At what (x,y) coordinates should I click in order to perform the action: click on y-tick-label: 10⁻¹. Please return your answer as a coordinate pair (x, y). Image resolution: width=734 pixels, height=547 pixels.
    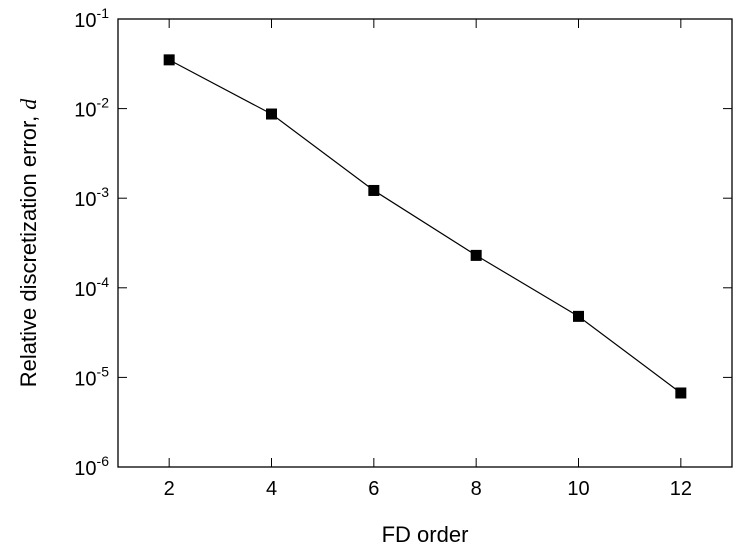
    Looking at the image, I should click on (91, 18).